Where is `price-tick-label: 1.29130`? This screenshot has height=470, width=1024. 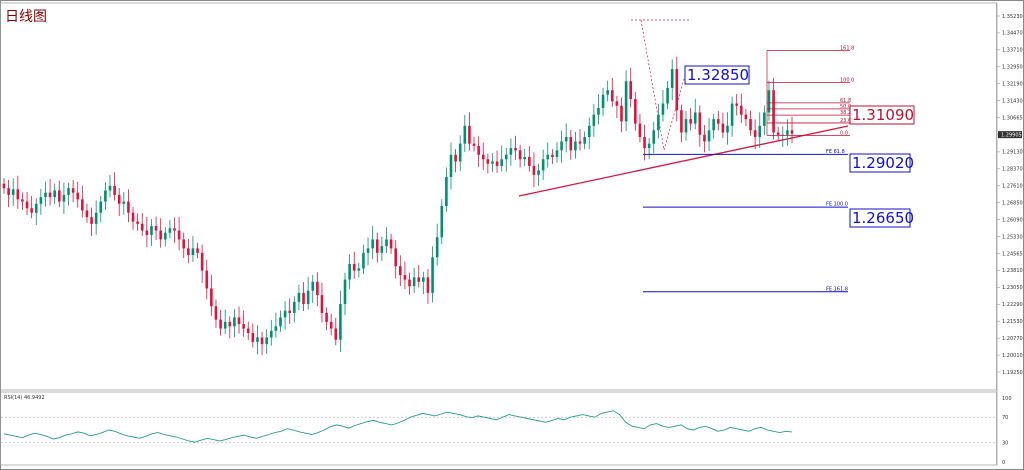
price-tick-label: 1.29130 is located at coordinates (1012, 153).